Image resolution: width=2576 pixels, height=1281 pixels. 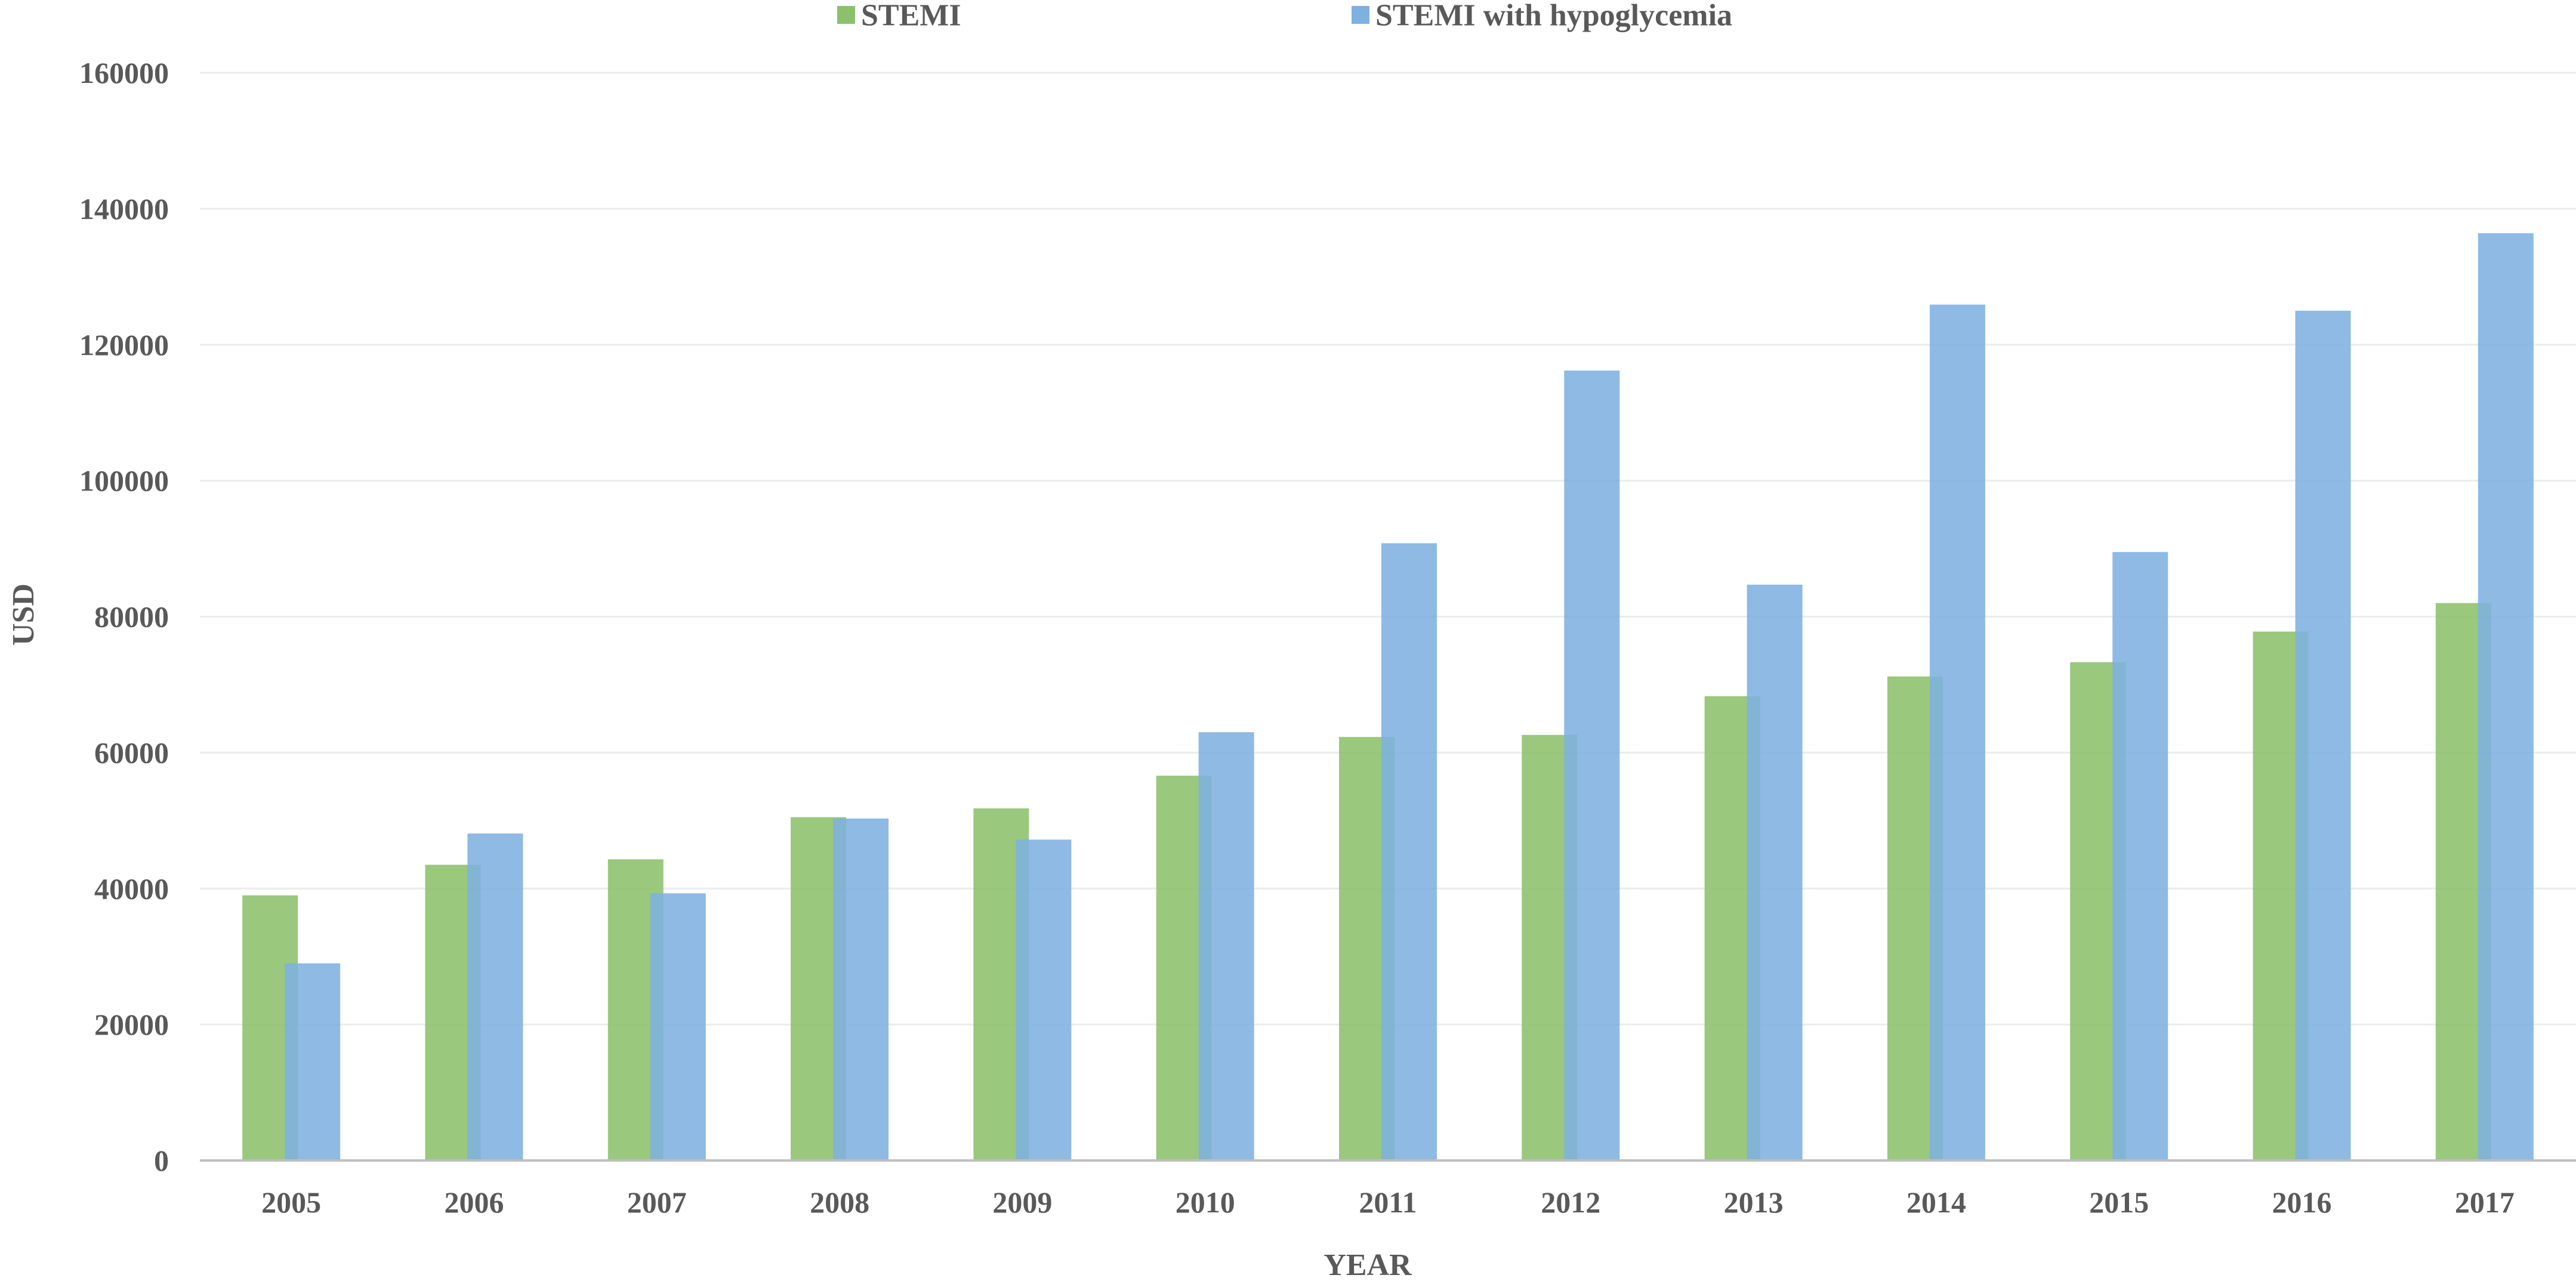 What do you see at coordinates (124, 481) in the screenshot?
I see `y-tick-label: 100000` at bounding box center [124, 481].